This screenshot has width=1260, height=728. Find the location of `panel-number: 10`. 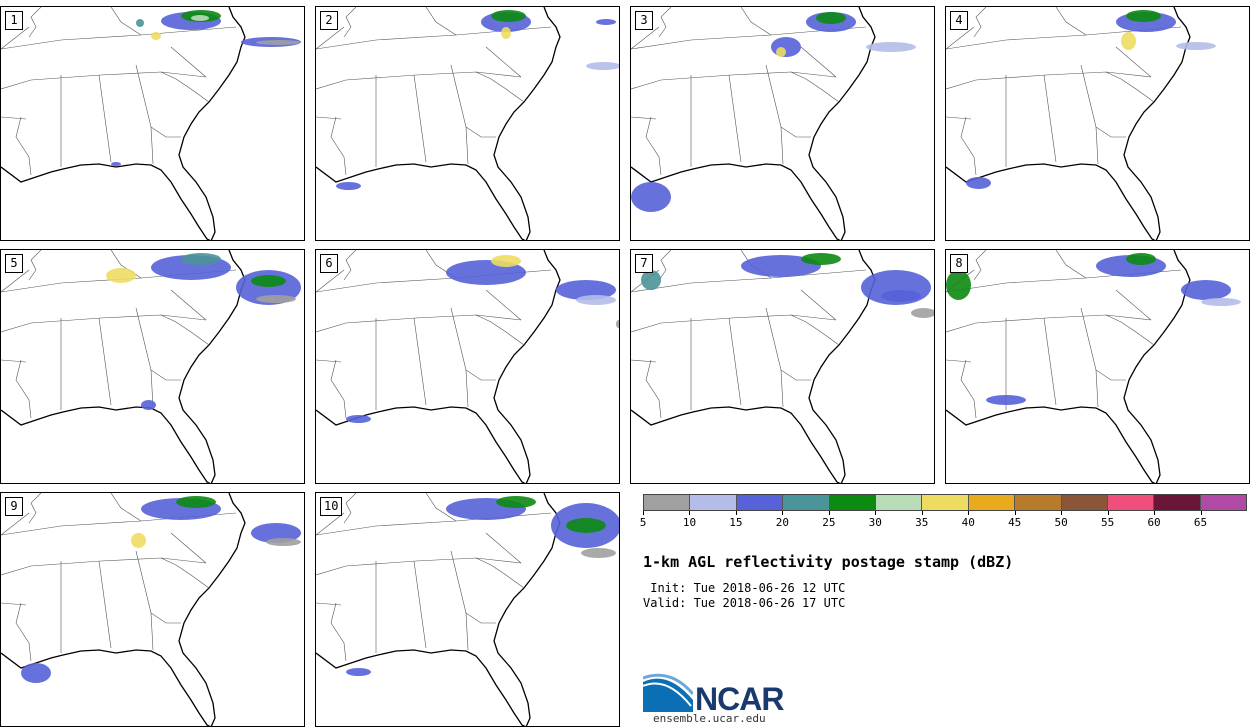

panel-number: 10 is located at coordinates (331, 506).